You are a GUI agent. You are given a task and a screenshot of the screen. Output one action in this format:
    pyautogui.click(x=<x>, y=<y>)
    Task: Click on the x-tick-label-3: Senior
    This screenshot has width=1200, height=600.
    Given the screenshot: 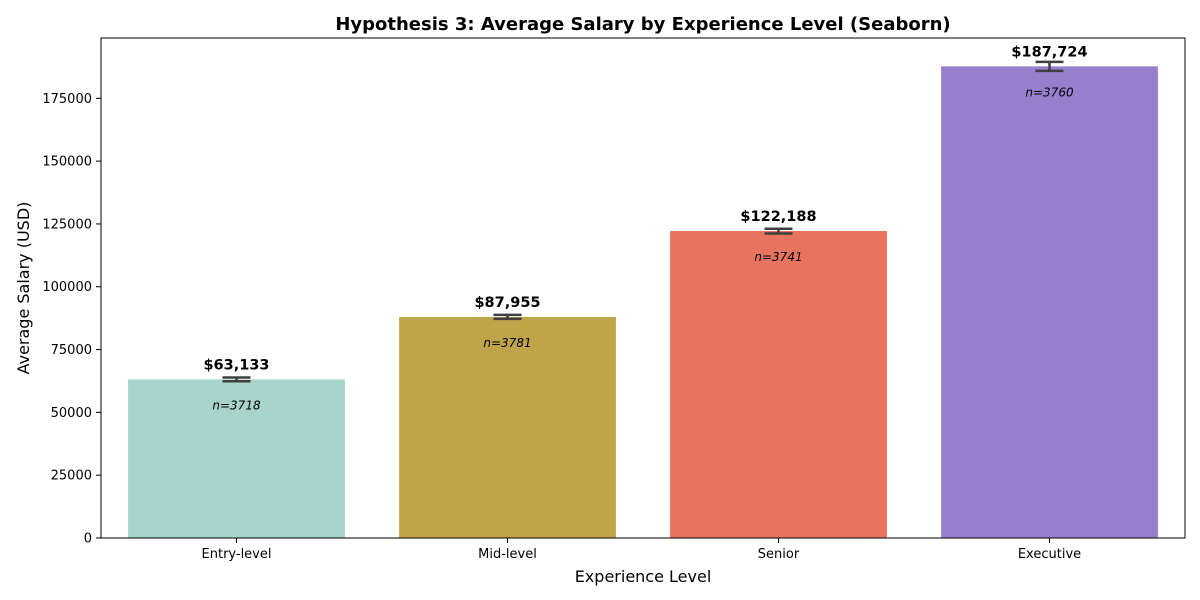 What is the action you would take?
    pyautogui.click(x=779, y=554)
    